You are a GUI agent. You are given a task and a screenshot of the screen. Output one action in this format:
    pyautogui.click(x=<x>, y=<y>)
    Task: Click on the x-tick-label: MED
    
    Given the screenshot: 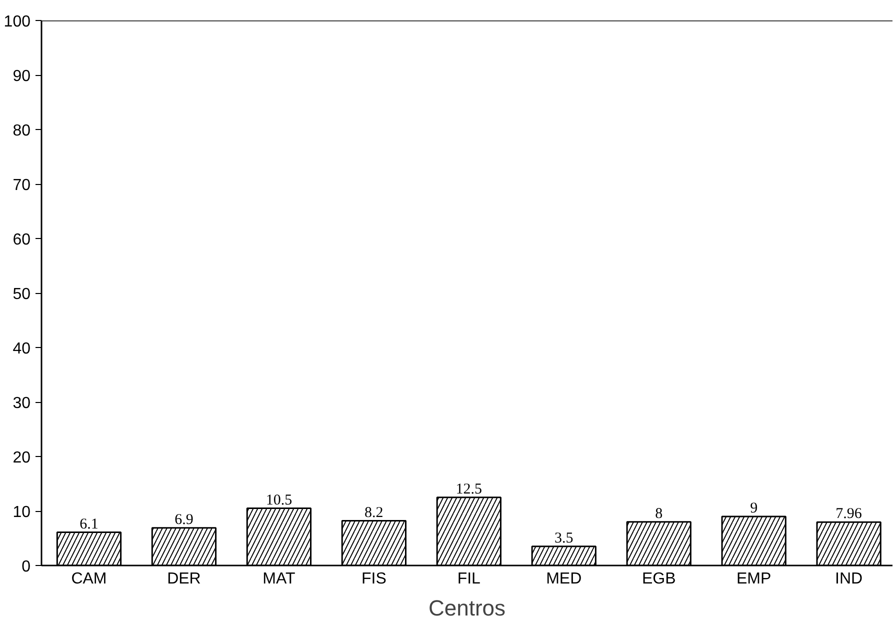 What is the action you would take?
    pyautogui.click(x=564, y=579)
    